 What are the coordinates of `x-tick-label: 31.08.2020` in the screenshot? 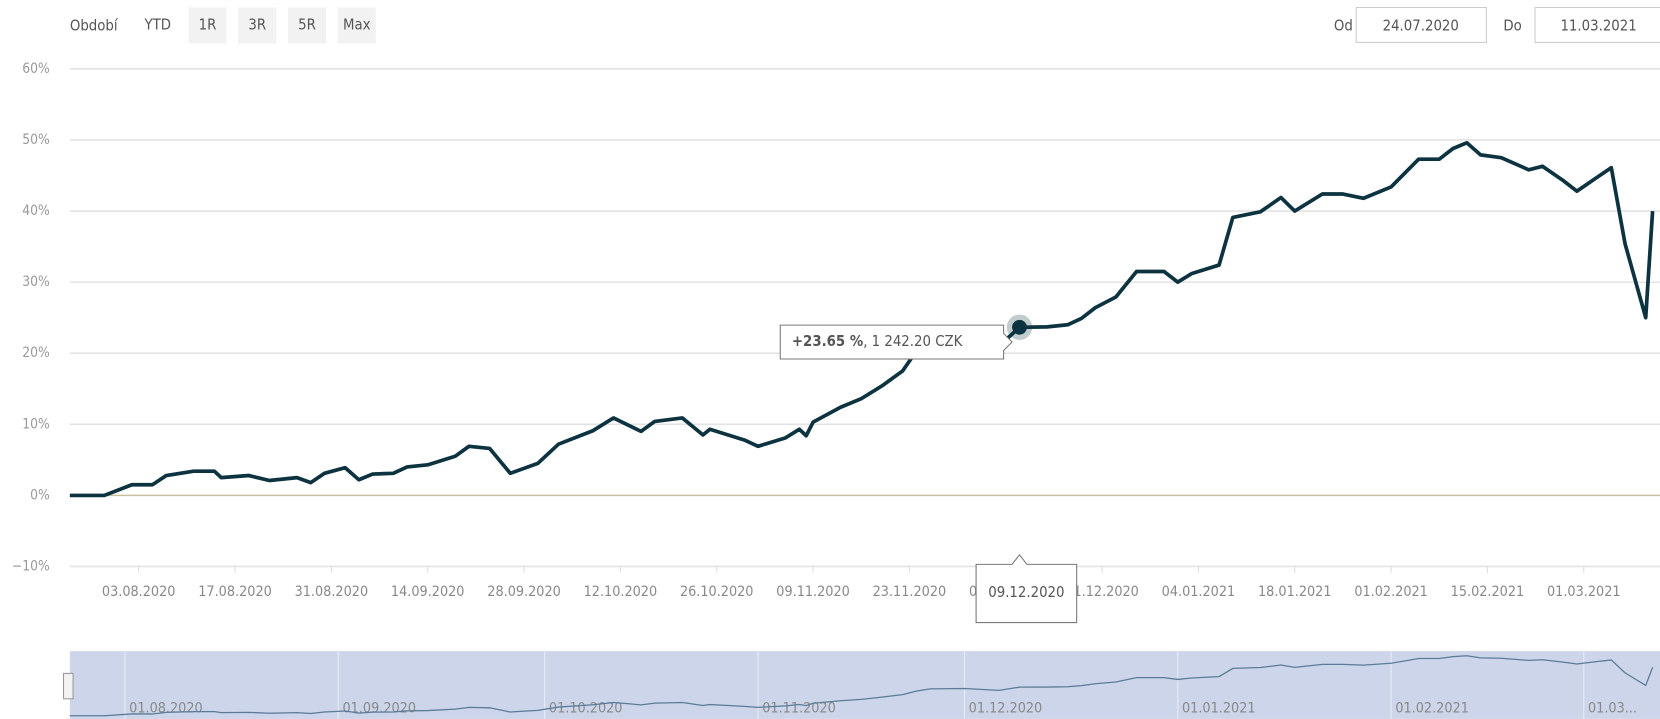 It's located at (332, 592).